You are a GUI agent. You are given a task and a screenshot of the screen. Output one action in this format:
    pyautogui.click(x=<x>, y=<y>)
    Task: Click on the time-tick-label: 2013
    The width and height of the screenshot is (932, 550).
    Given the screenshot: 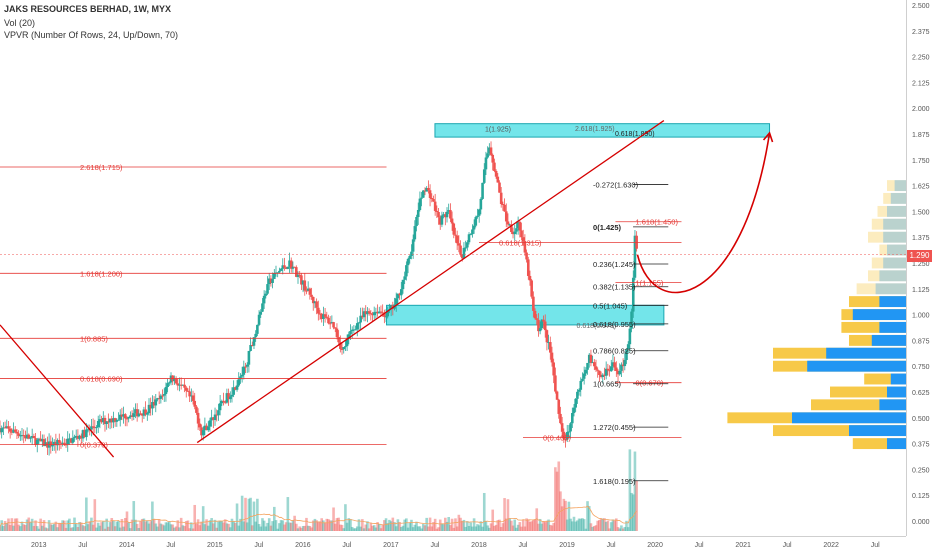 What is the action you would take?
    pyautogui.click(x=39, y=545)
    